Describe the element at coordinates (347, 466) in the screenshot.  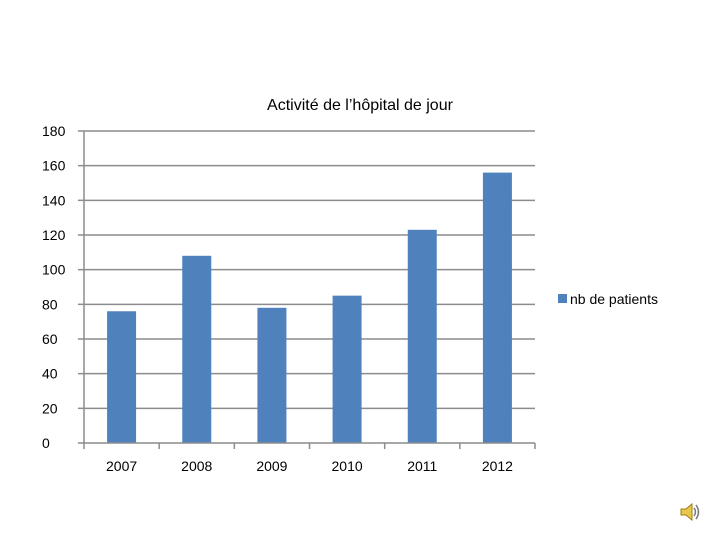
I see `x-tick-label: 2010` at that location.